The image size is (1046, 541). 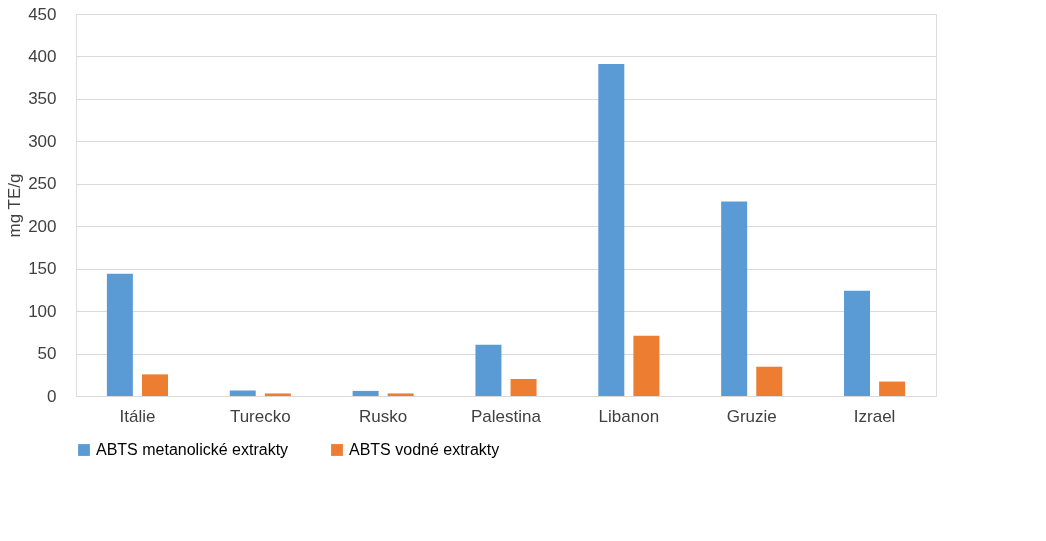 I want to click on y-tick-label: 150, so click(x=42, y=269).